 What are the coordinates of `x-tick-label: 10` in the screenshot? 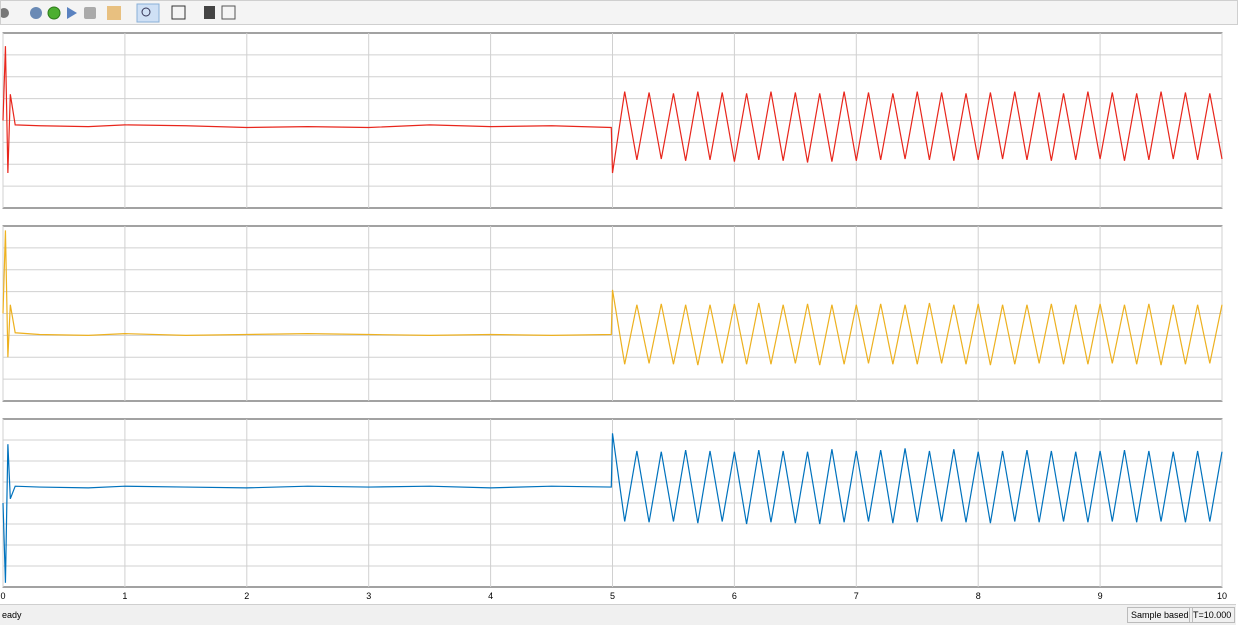 It's located at (1222, 596).